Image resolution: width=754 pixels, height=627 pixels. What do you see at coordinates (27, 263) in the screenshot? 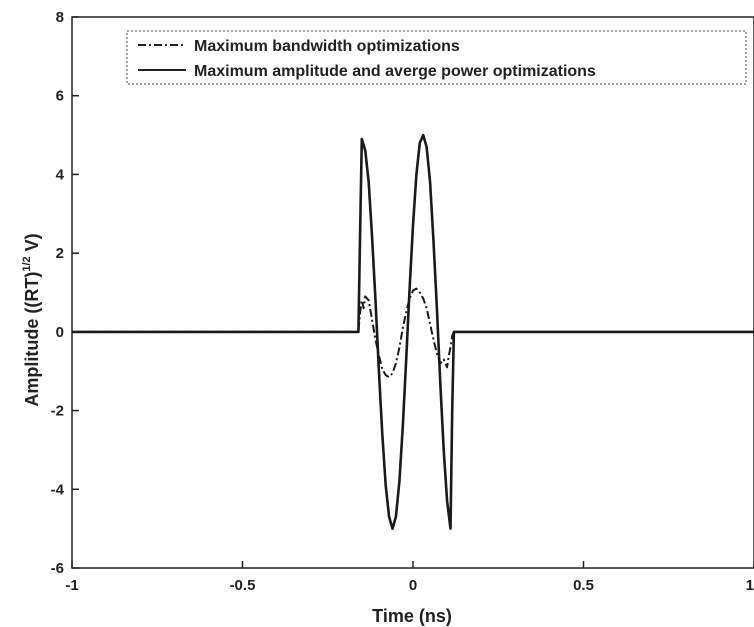
I see `y-axis-label-superscript: 1/2` at bounding box center [27, 263].